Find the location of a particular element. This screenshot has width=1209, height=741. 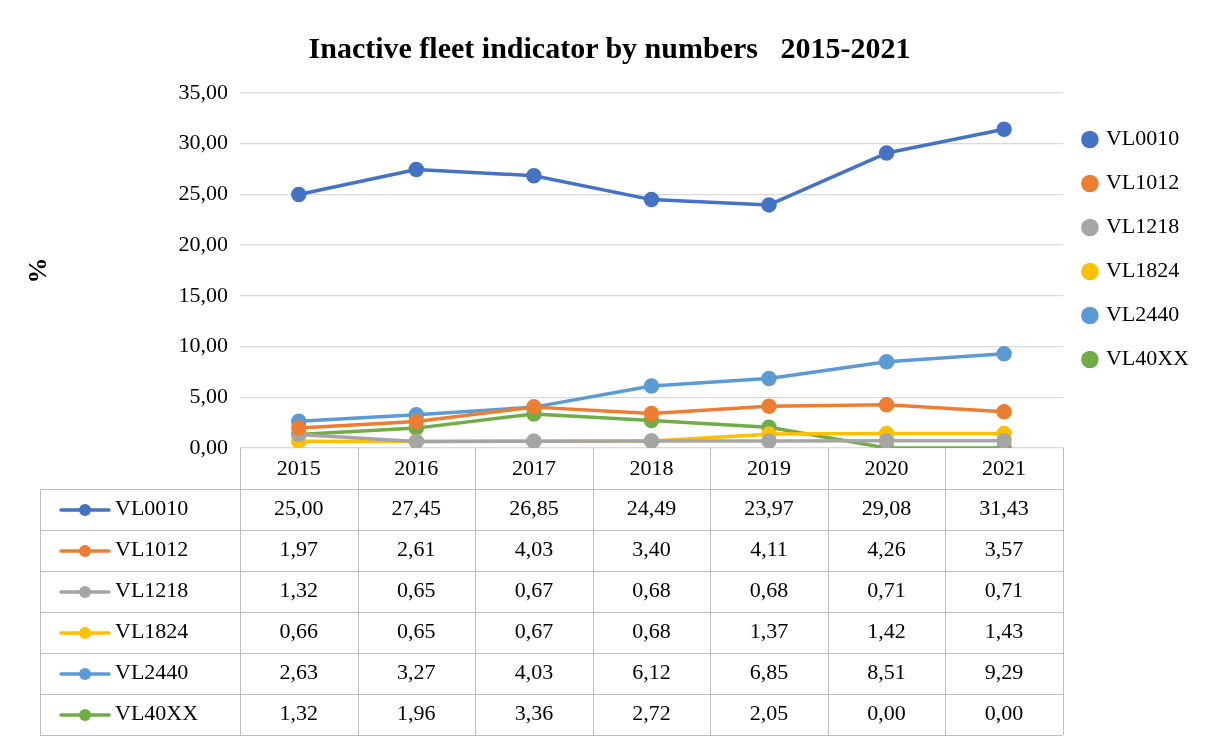

data-label: 2,63 is located at coordinates (299, 672).